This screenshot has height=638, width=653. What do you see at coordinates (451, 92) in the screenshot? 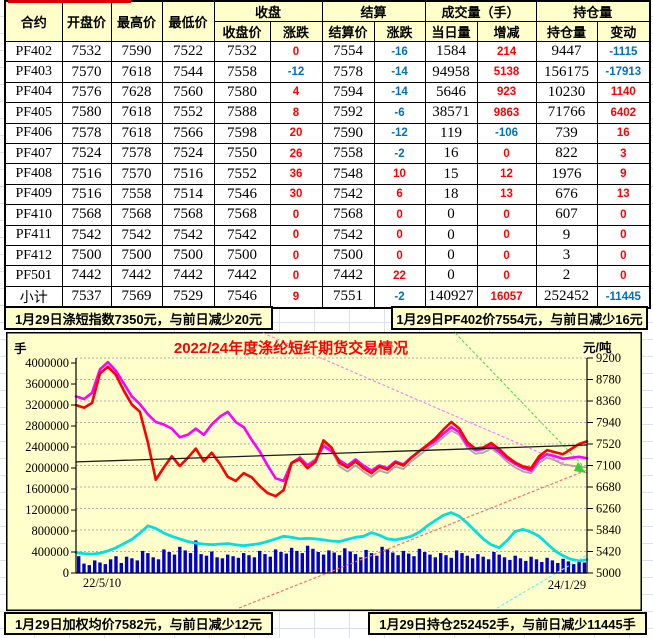
I see `cell-vol: 5646` at bounding box center [451, 92].